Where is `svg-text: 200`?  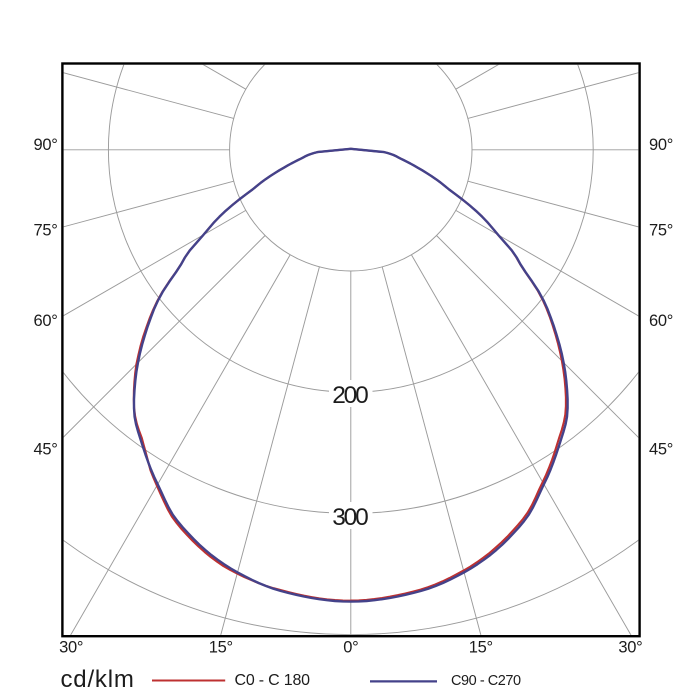
svg-text: 200 is located at coordinates (350, 395).